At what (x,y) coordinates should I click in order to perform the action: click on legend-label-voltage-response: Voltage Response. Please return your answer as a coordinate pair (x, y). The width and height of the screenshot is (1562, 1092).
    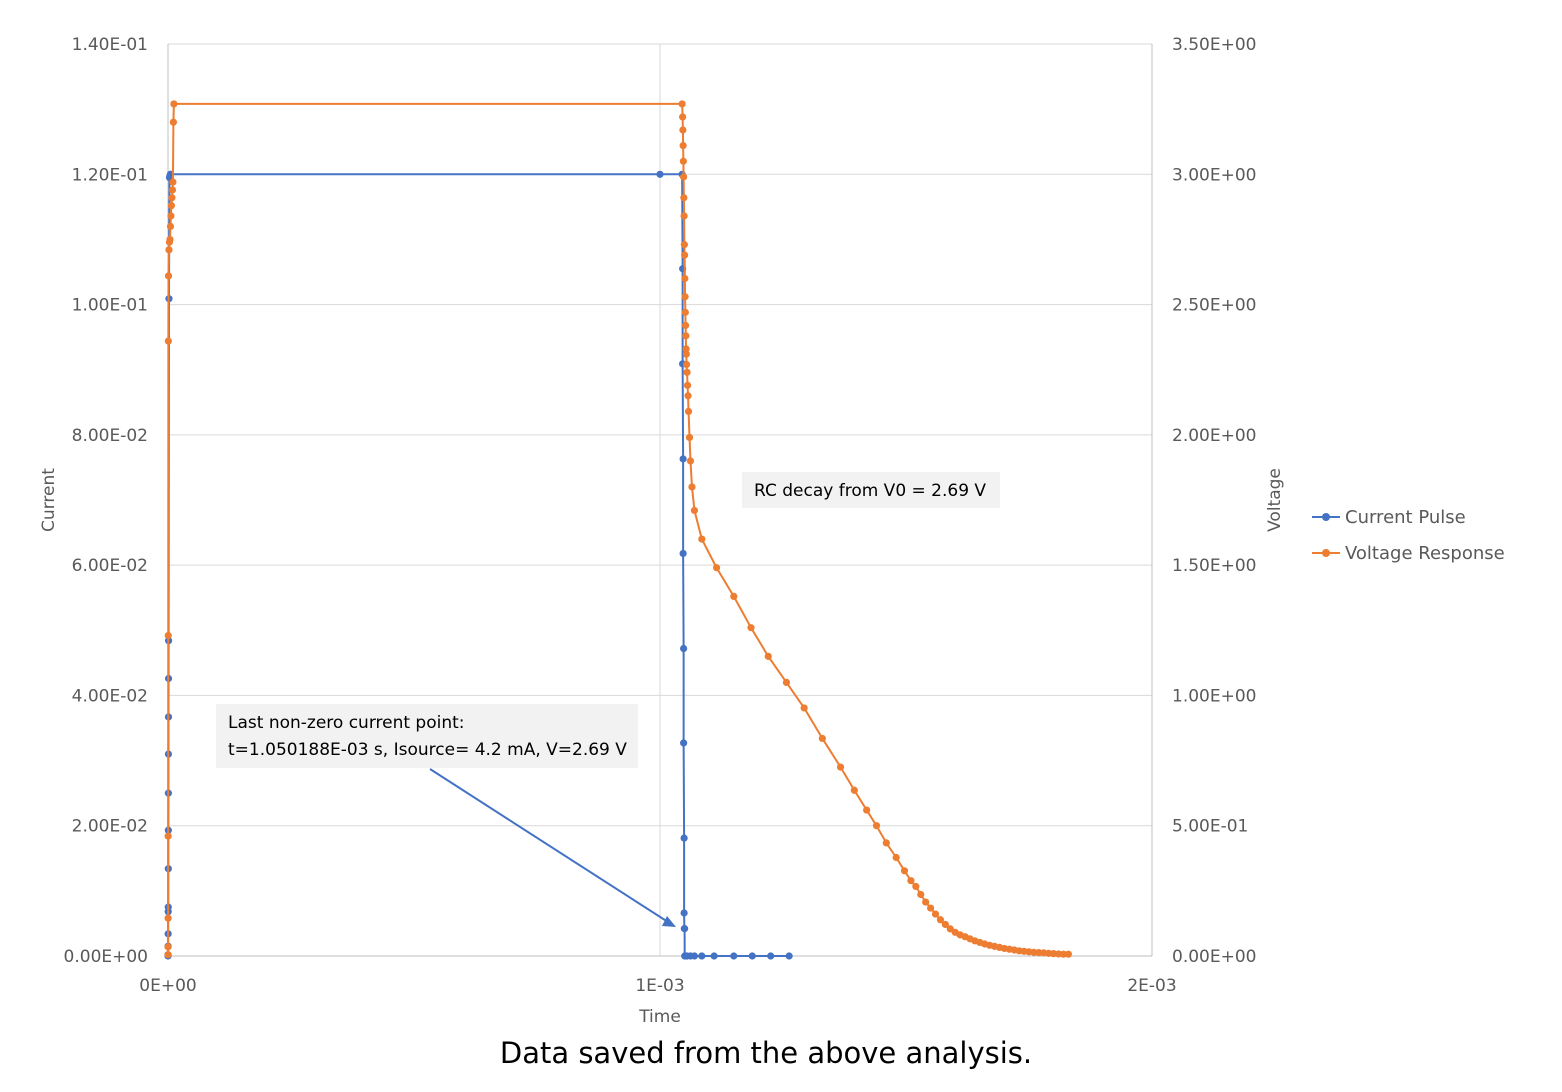
    Looking at the image, I should click on (1425, 553).